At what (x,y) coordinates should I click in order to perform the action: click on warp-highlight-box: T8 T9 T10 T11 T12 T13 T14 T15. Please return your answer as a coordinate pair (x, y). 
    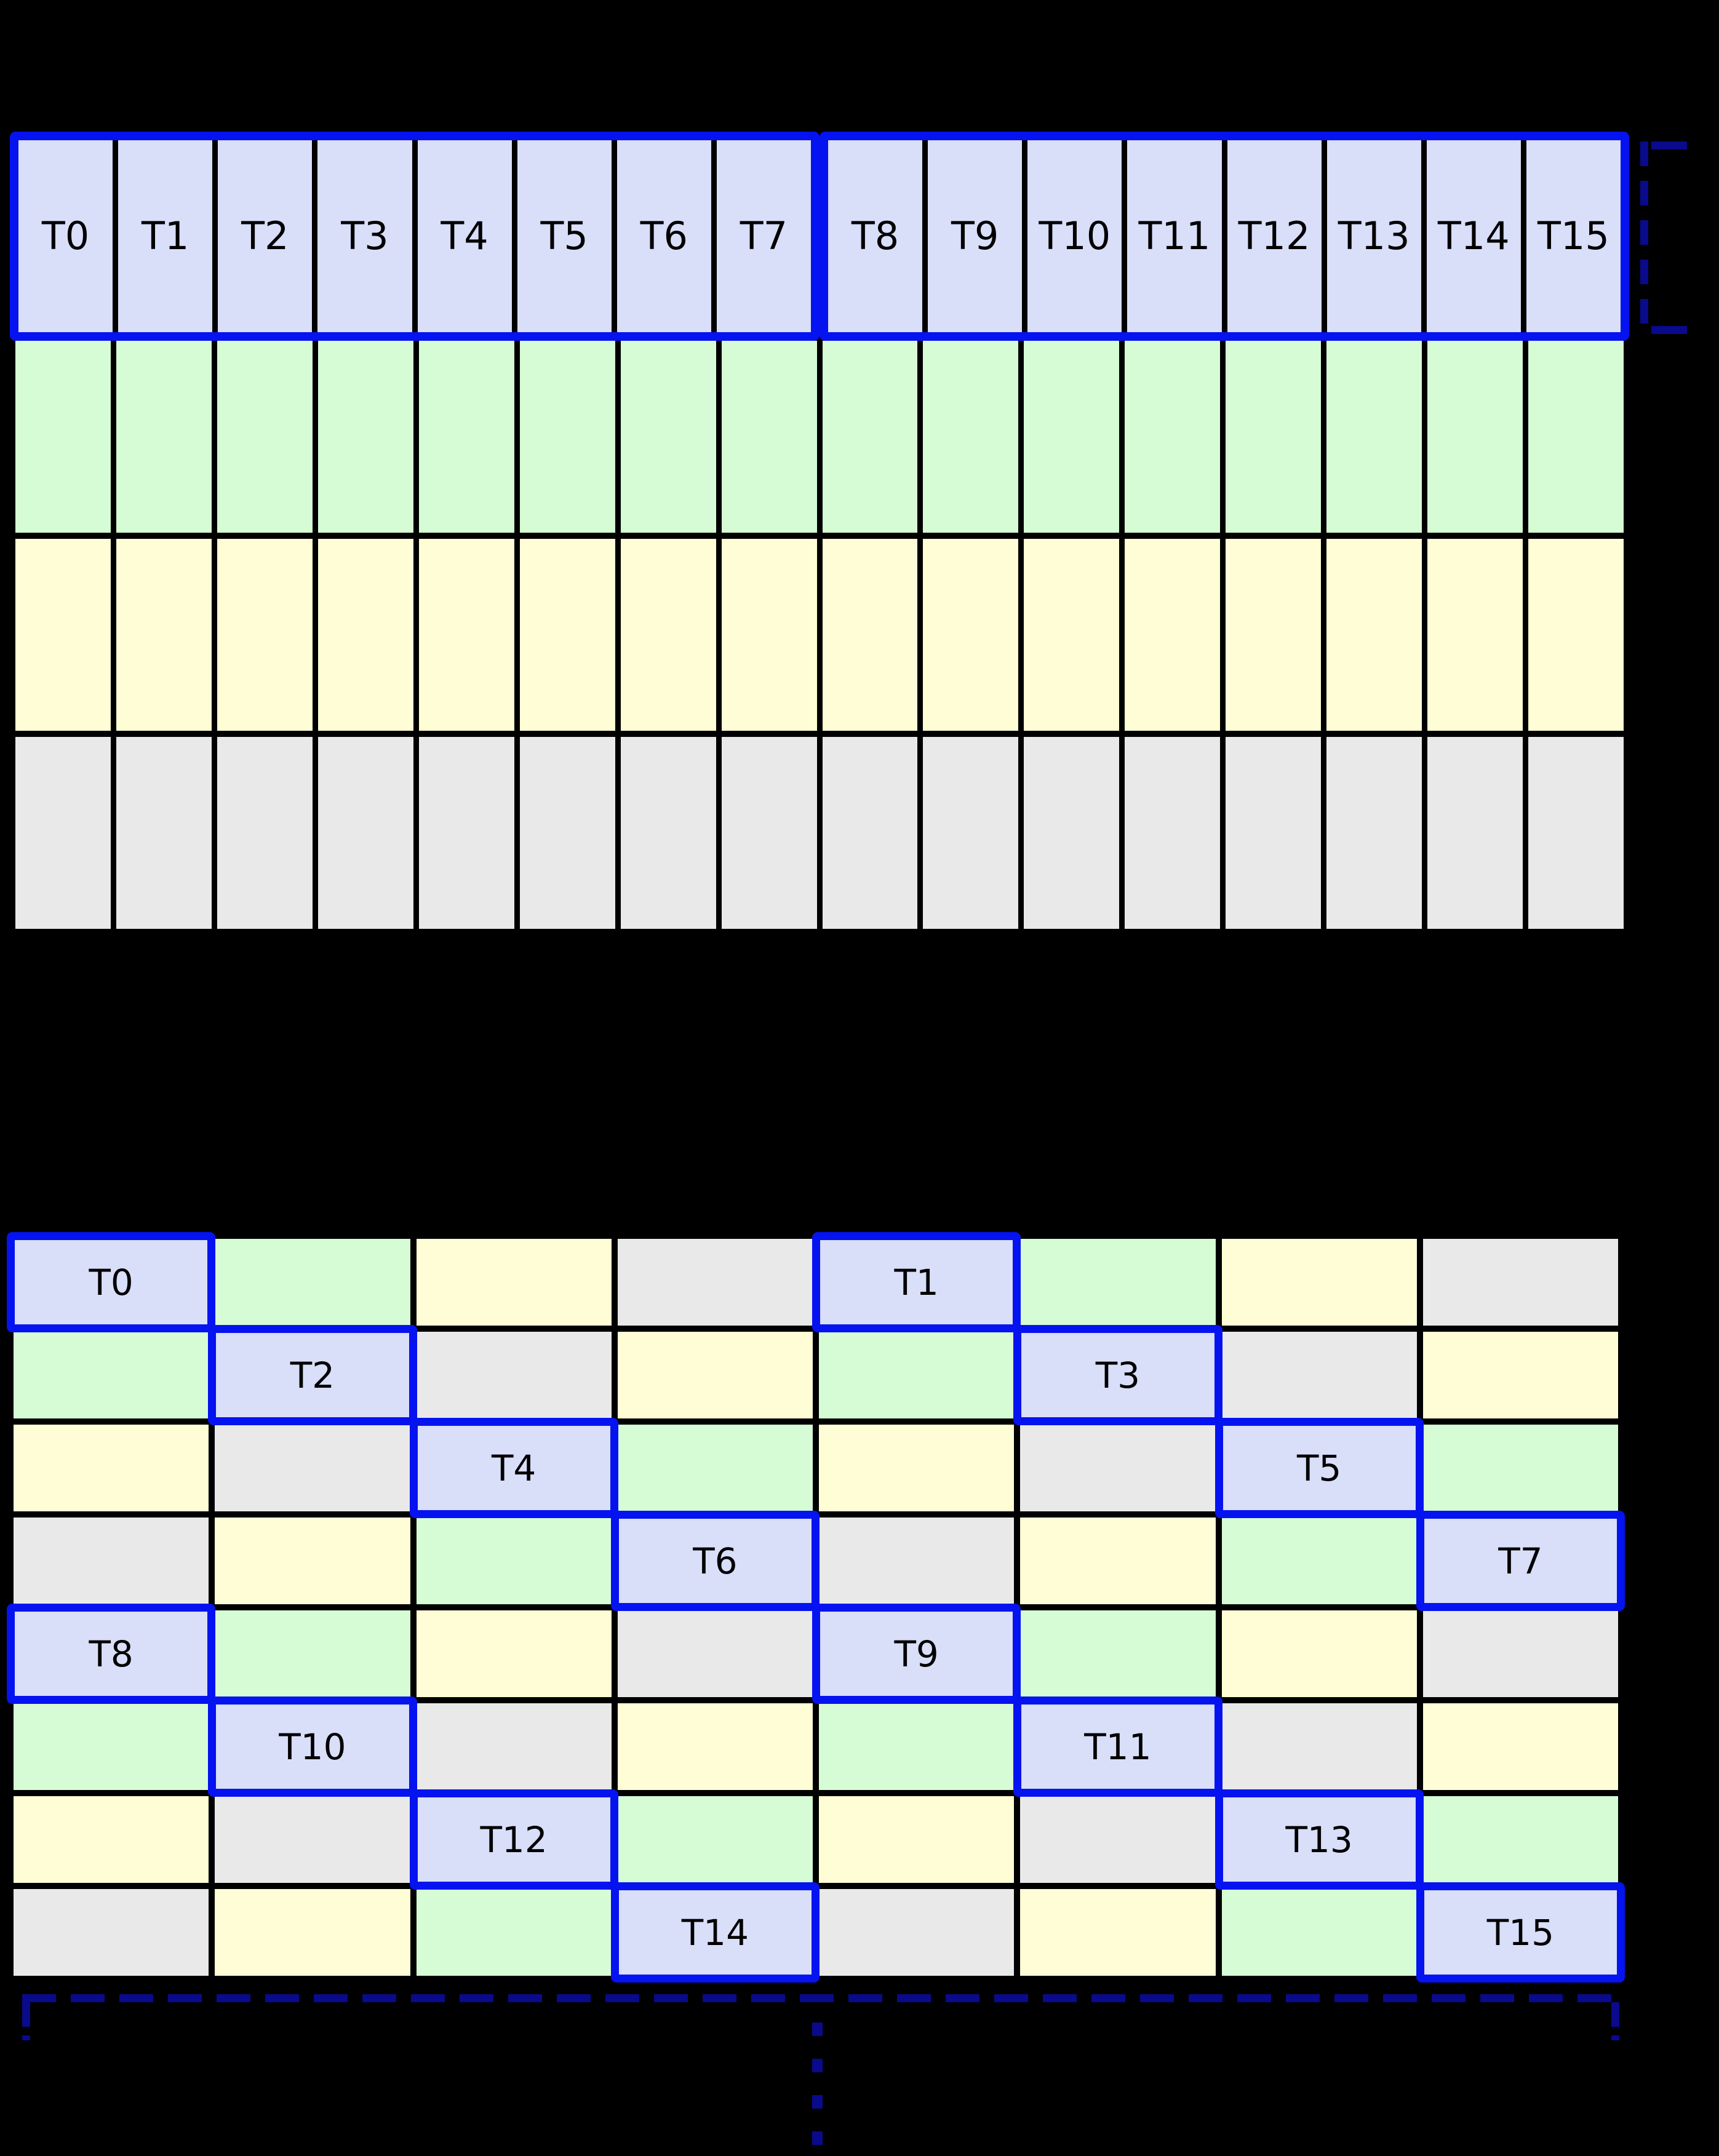
    Looking at the image, I should click on (1224, 236).